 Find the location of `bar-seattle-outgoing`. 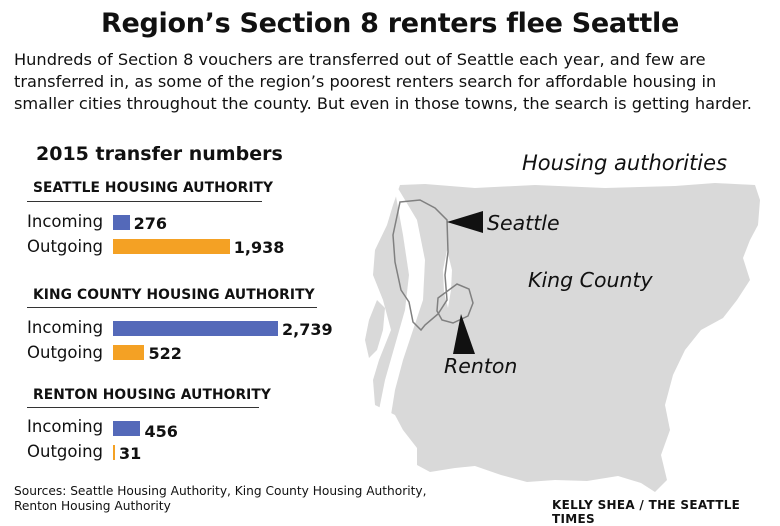

bar-seattle-outgoing is located at coordinates (171, 246).